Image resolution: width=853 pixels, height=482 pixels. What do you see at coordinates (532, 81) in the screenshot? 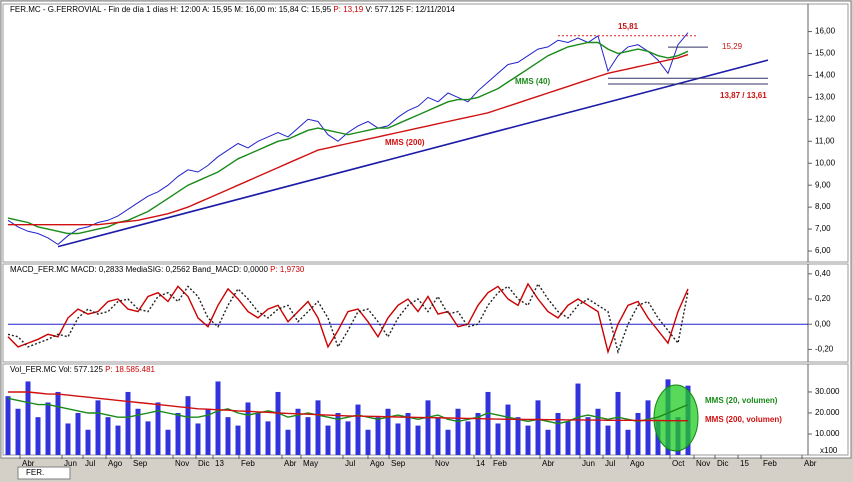
I see `series-label: MMS (40)` at bounding box center [532, 81].